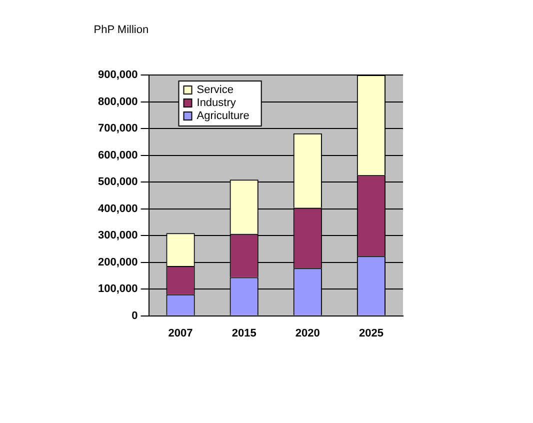 Image resolution: width=533 pixels, height=423 pixels. Describe the element at coordinates (223, 116) in the screenshot. I see `legend-label: Agriculture` at that location.